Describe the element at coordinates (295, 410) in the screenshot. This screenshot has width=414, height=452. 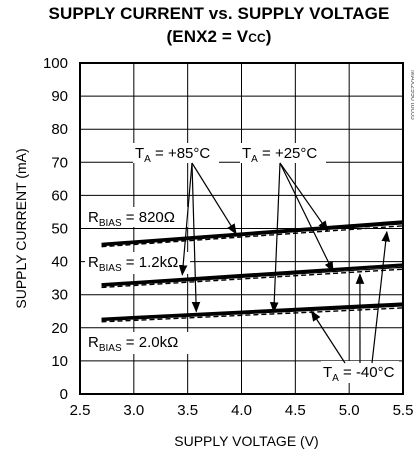
I see `x-tick-label: 4.5` at that location.